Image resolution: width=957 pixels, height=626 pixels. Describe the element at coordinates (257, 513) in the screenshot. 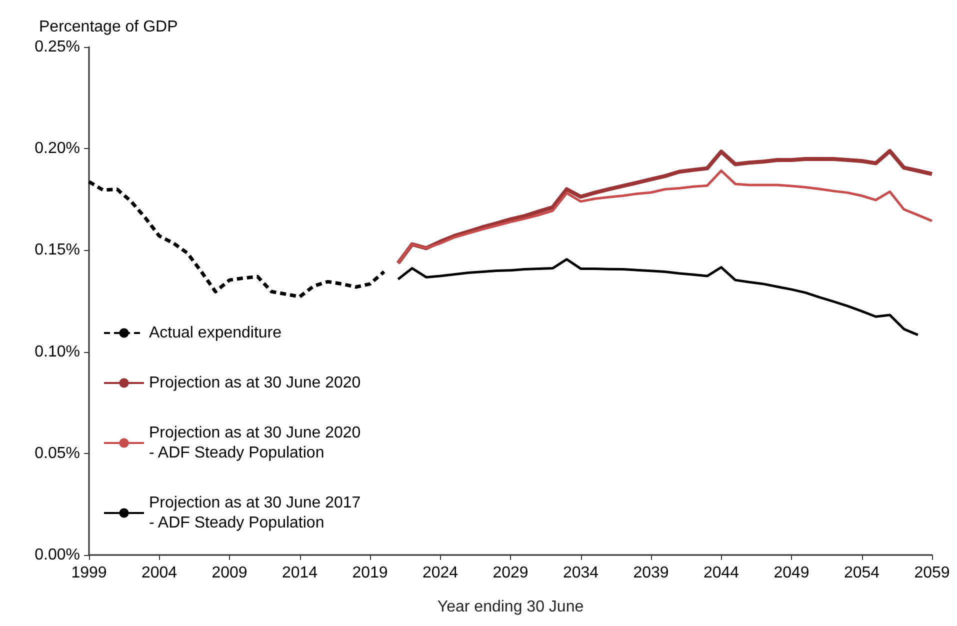

I see `legend-label: Projection as at 30 June 2017 - ADF Steady Population` at that location.